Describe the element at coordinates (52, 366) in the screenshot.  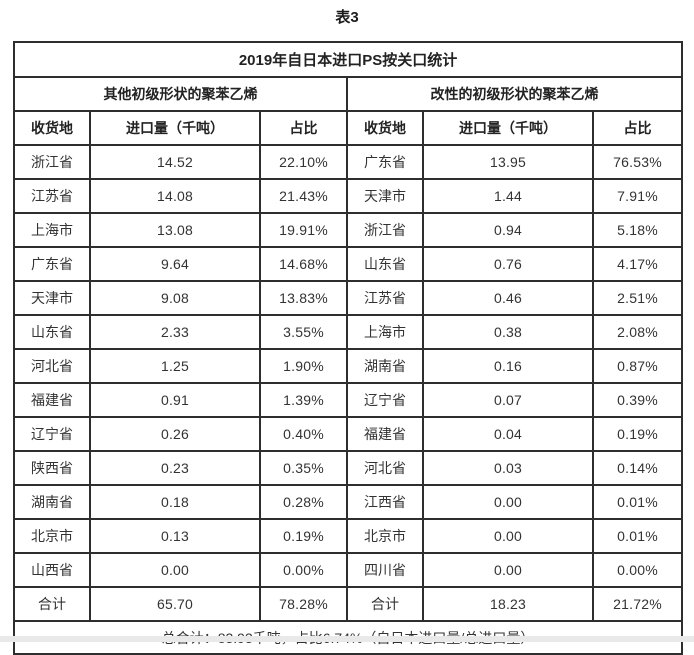
I see `destination-cell-left: 河北省` at that location.